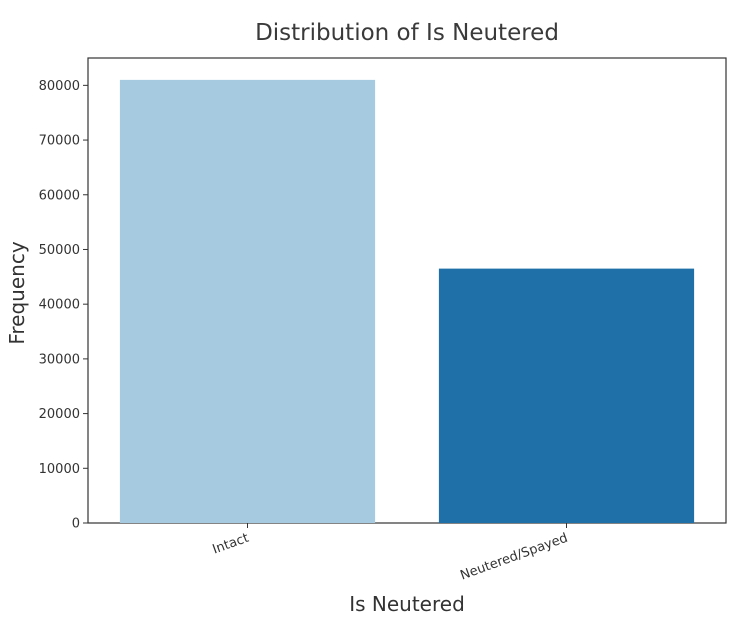 The width and height of the screenshot is (742, 632). I want to click on y-tick-label: 30000, so click(59, 359).